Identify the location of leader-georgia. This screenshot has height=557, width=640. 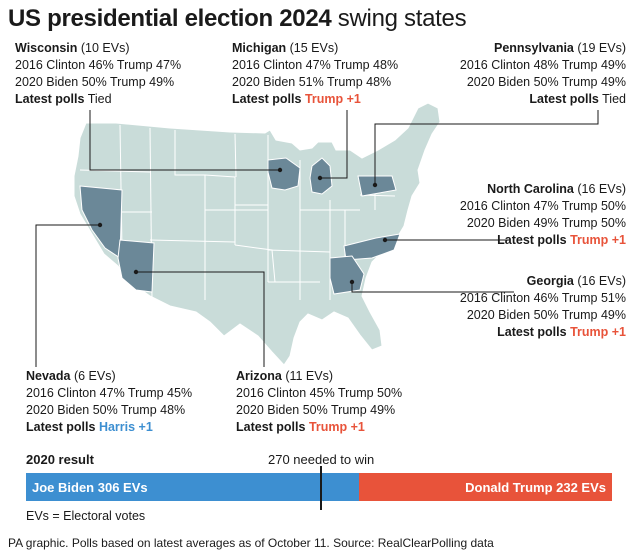
(432, 287).